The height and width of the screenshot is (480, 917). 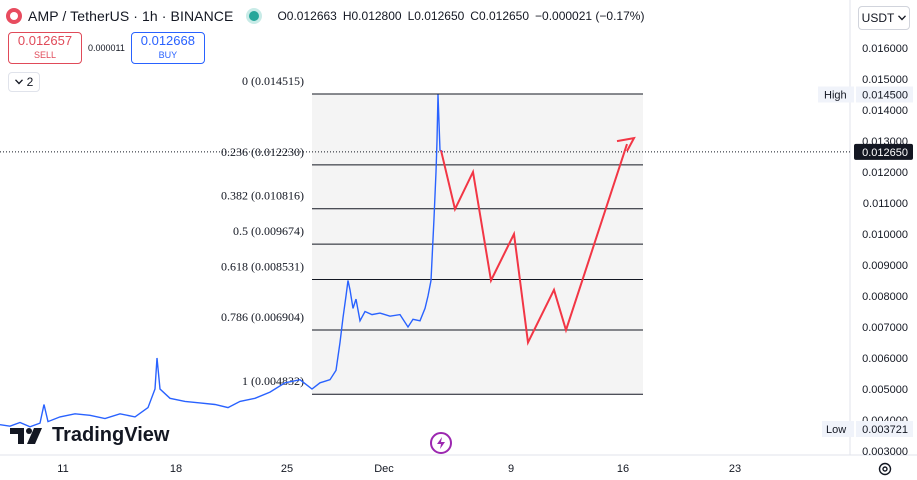 I want to click on low-value: 0.003721, so click(x=885, y=430).